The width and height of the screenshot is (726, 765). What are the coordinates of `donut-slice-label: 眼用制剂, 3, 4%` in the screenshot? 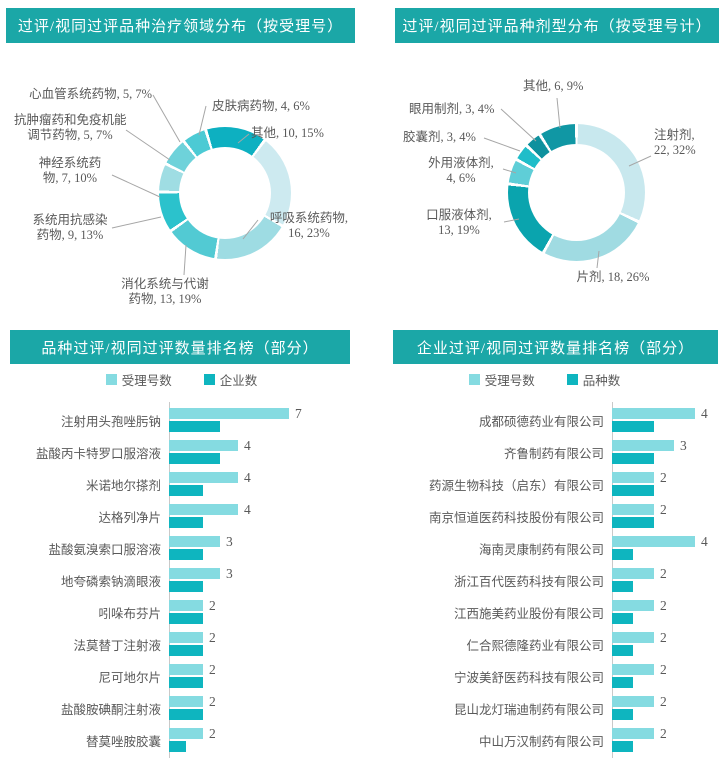 It's located at (455, 109).